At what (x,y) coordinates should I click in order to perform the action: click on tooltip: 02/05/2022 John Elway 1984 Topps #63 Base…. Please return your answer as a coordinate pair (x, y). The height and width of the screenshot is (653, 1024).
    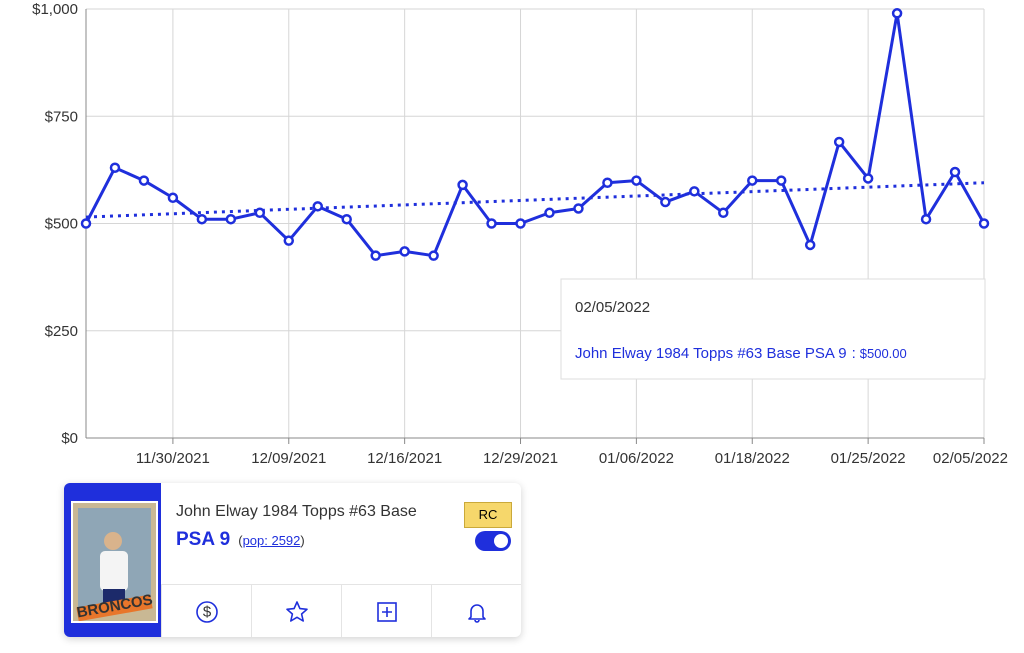
    Looking at the image, I should click on (773, 329).